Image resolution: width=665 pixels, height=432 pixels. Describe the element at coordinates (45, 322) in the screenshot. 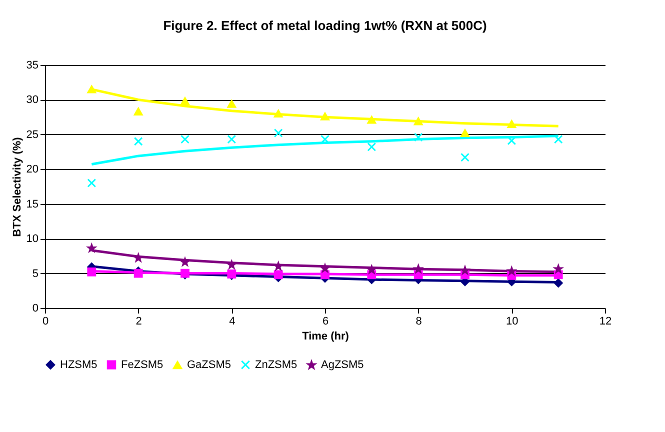

I see `x-tick-label: 0` at that location.